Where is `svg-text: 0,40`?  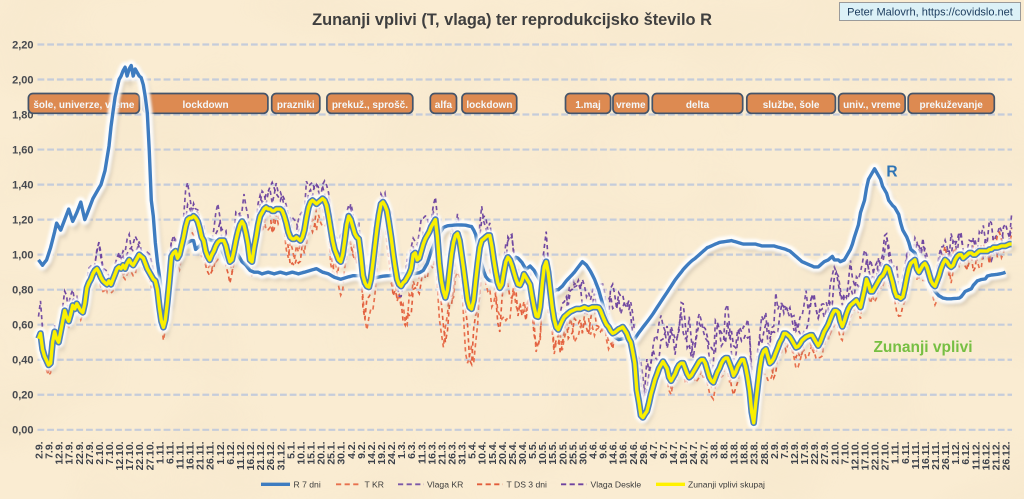 svg-text: 0,40 is located at coordinates (22, 361).